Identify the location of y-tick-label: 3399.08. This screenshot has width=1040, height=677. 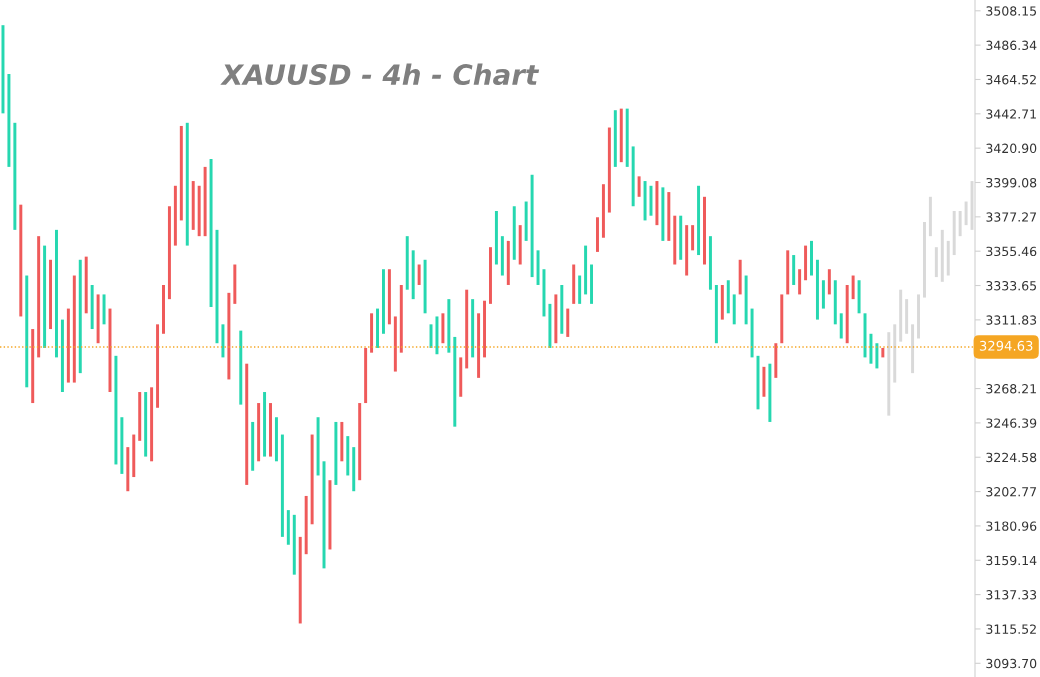
(1011, 182).